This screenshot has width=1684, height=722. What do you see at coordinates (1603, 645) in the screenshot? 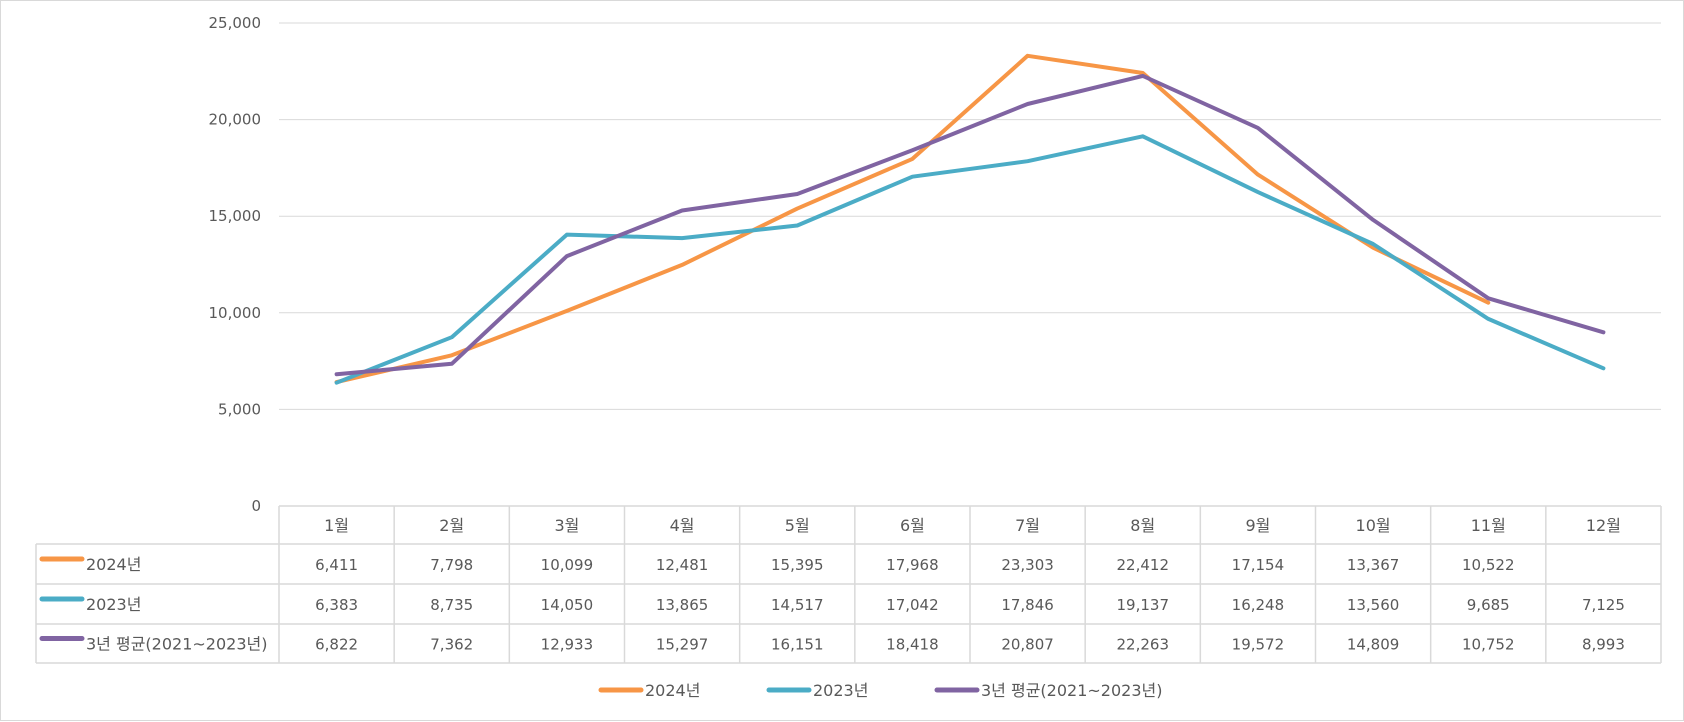
I see `data-value: 8,993` at bounding box center [1603, 645].